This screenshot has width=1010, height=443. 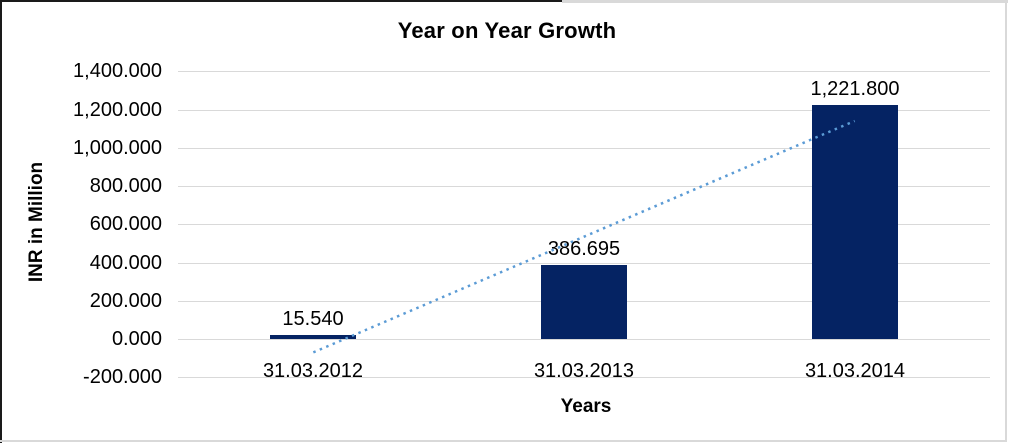 What do you see at coordinates (125, 224) in the screenshot?
I see `y-tick-label: 600.000` at bounding box center [125, 224].